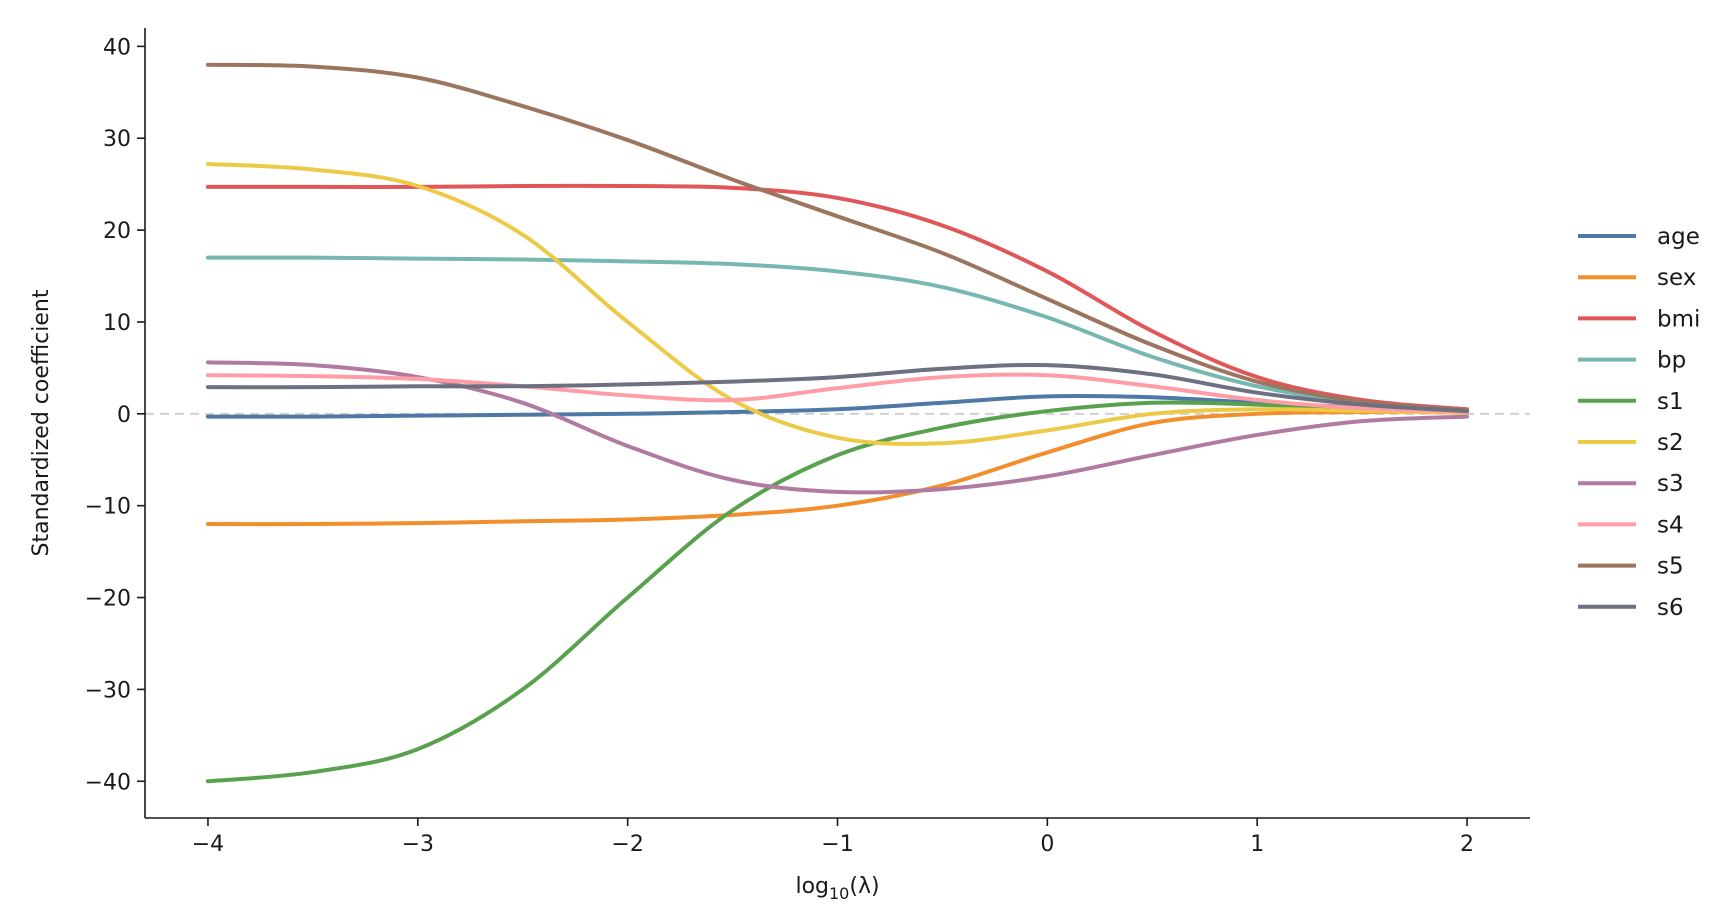 The width and height of the screenshot is (1728, 921). Describe the element at coordinates (864, 886) in the screenshot. I see `x-axis-label-argument: (λ)` at that location.